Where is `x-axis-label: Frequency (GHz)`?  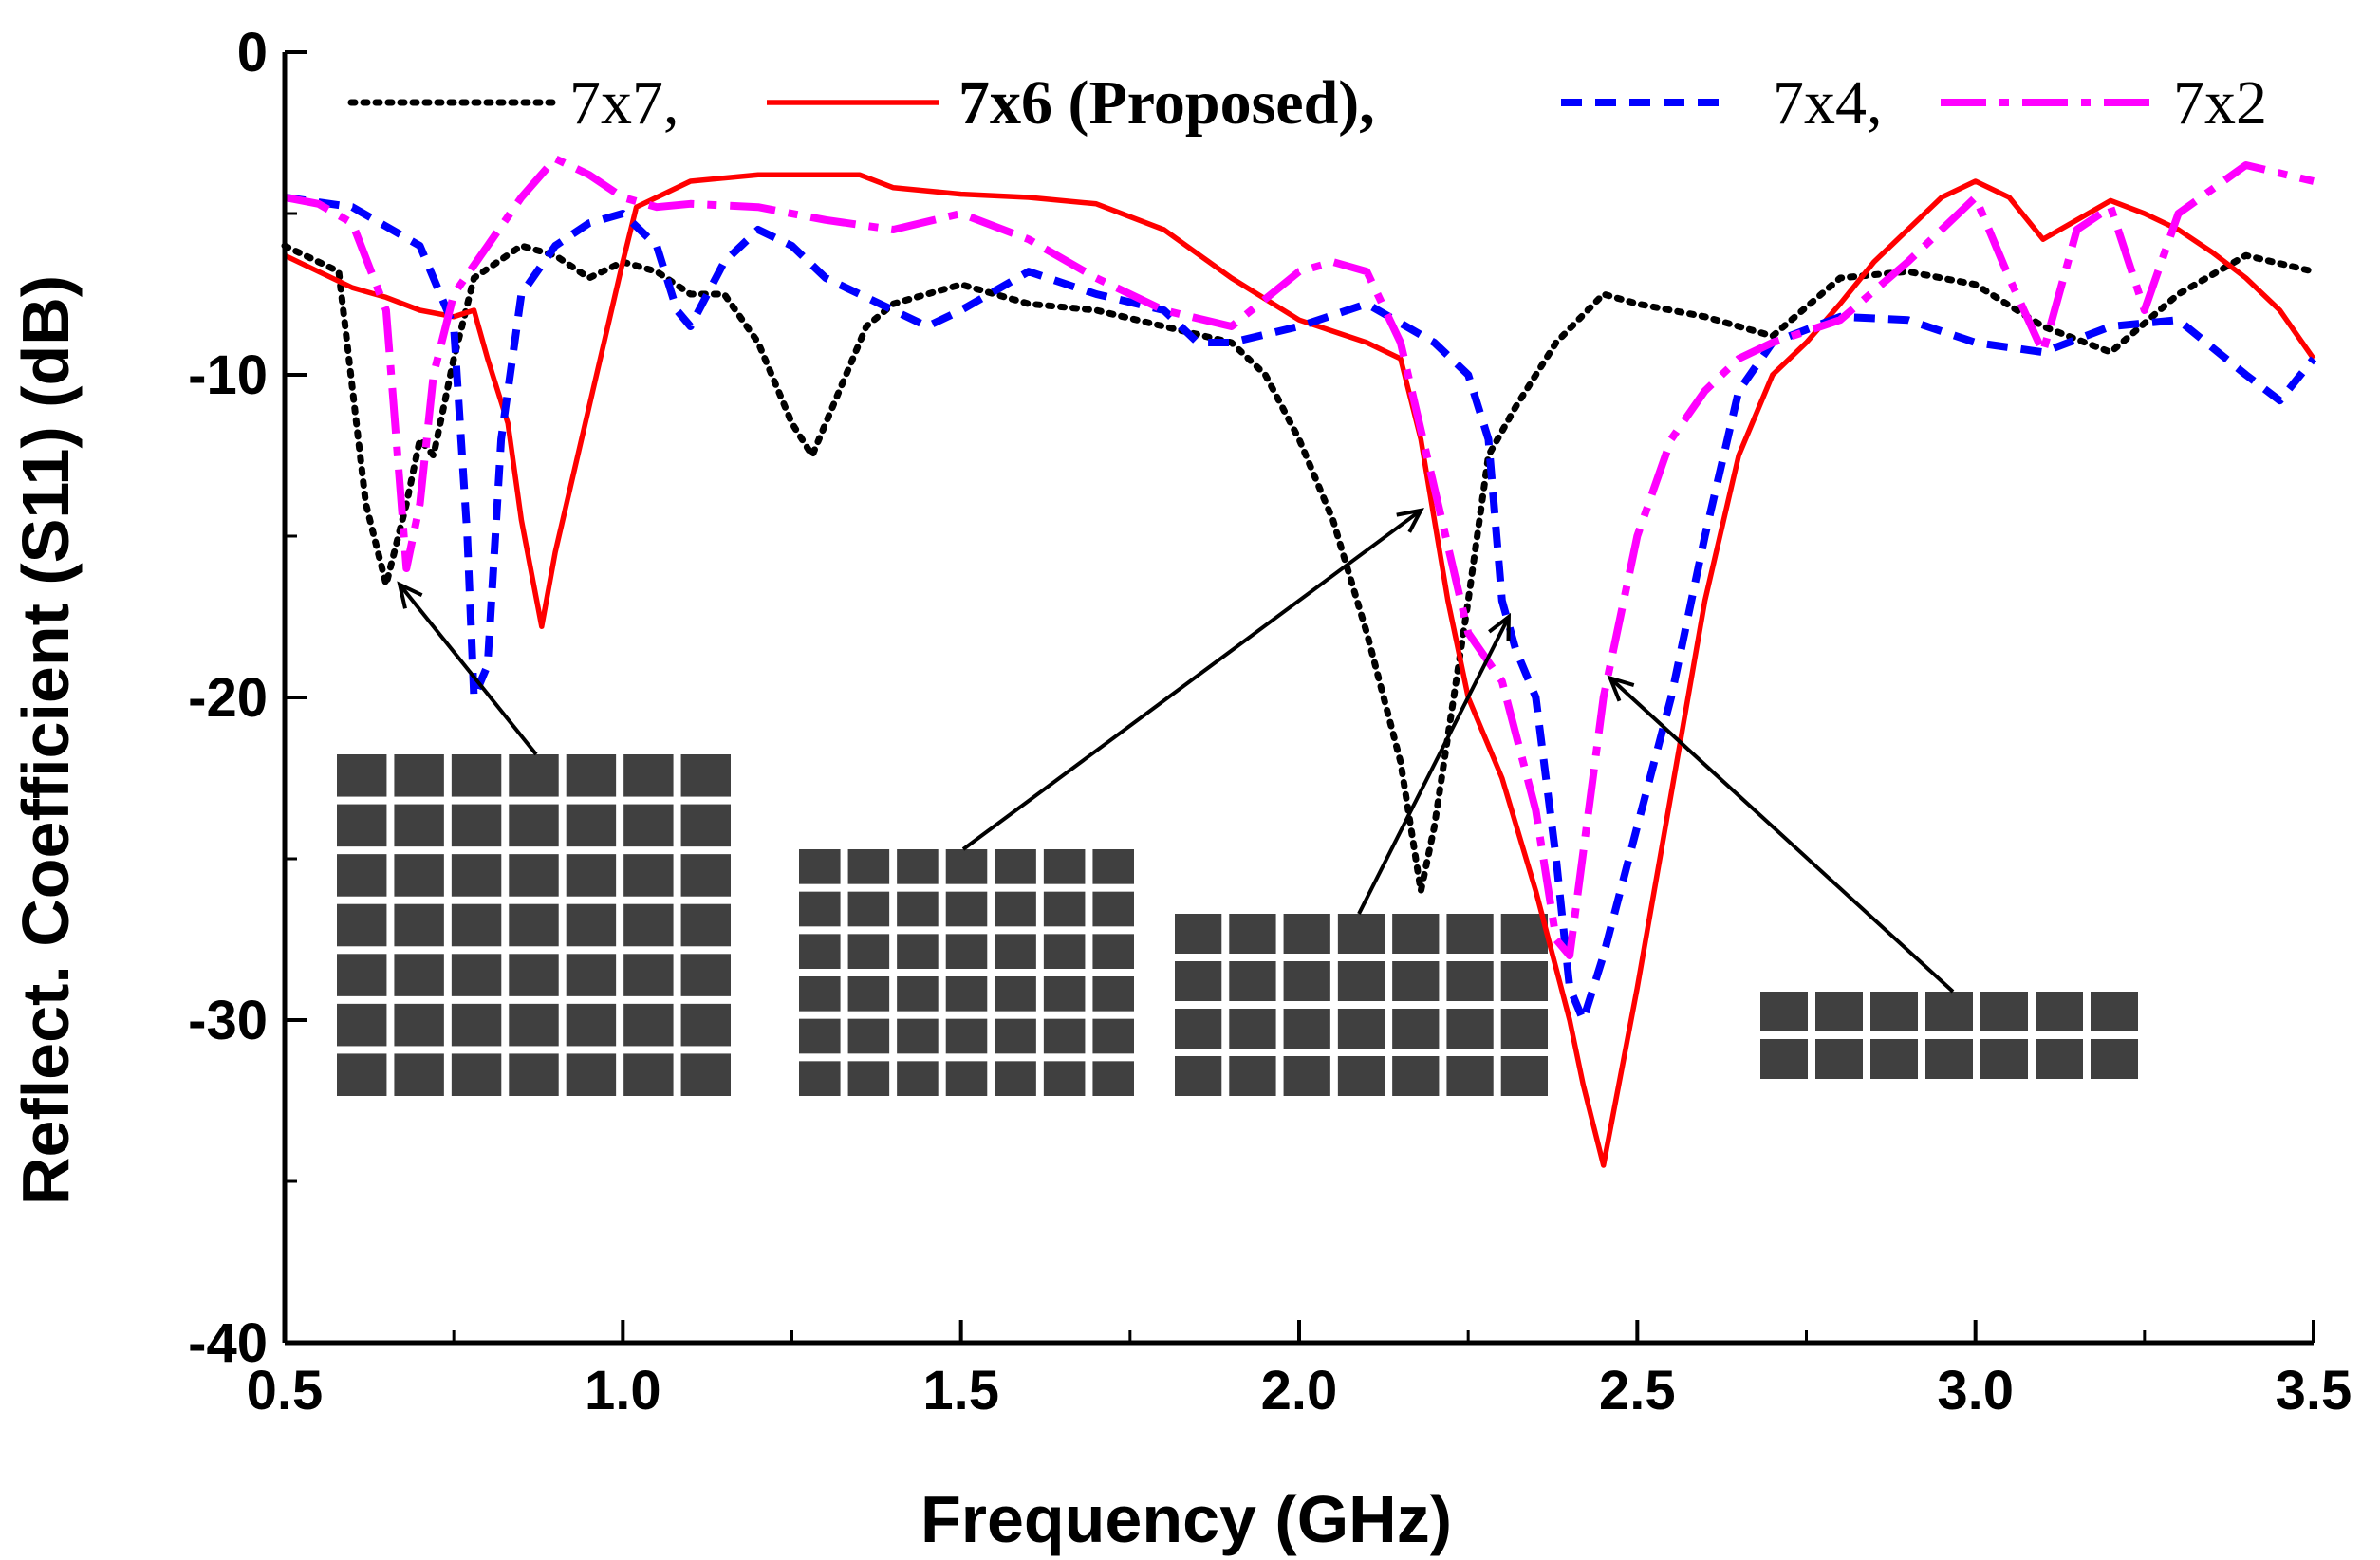
x-axis-label: Frequency (GHz) is located at coordinates (1186, 1519).